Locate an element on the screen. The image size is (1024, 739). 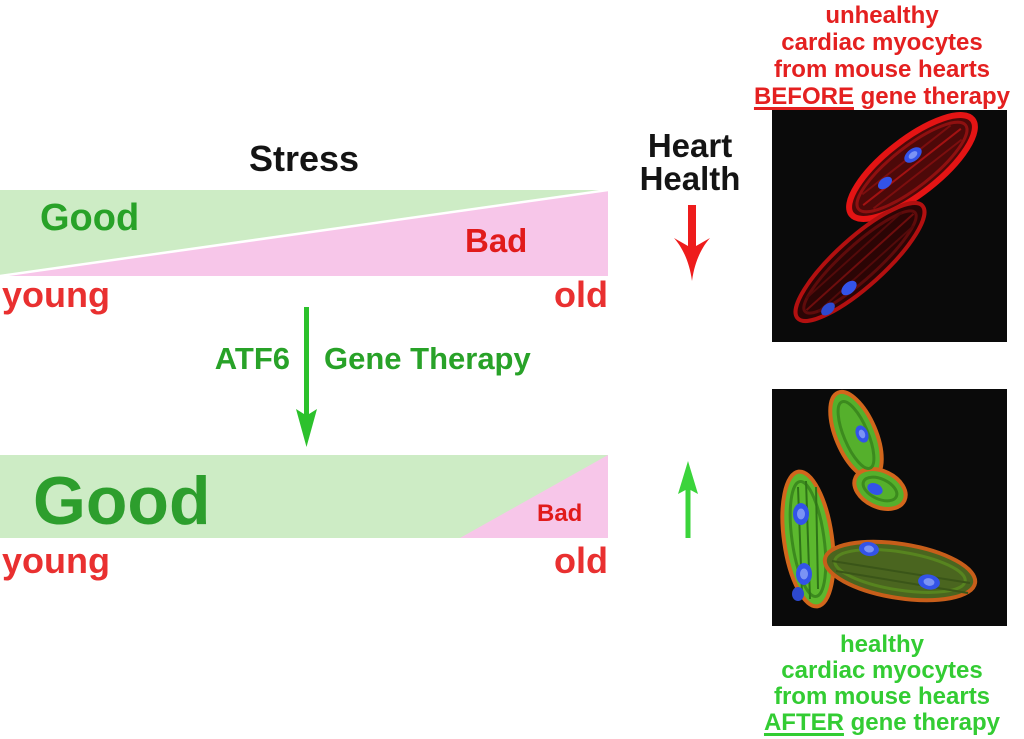
bad-label-bottom: Bad is located at coordinates (560, 513).